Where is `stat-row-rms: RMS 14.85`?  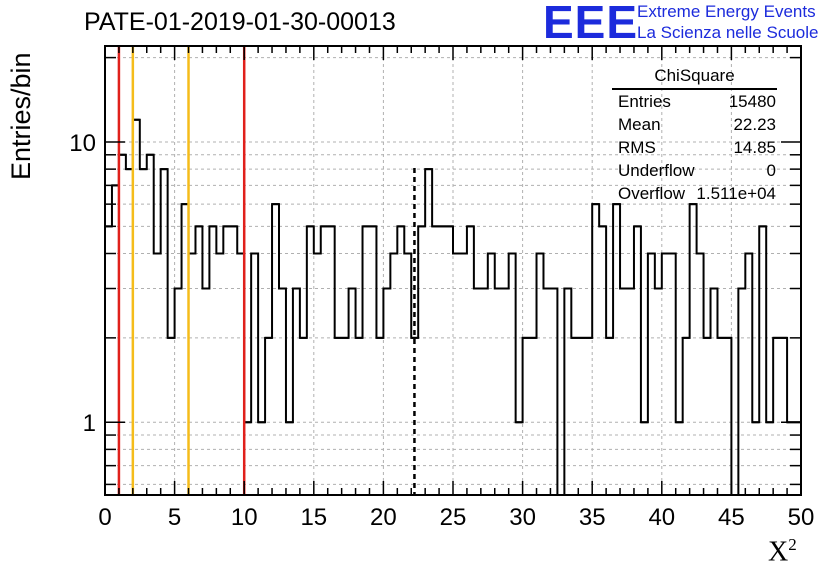
stat-row-rms: RMS 14.85 is located at coordinates (697, 149).